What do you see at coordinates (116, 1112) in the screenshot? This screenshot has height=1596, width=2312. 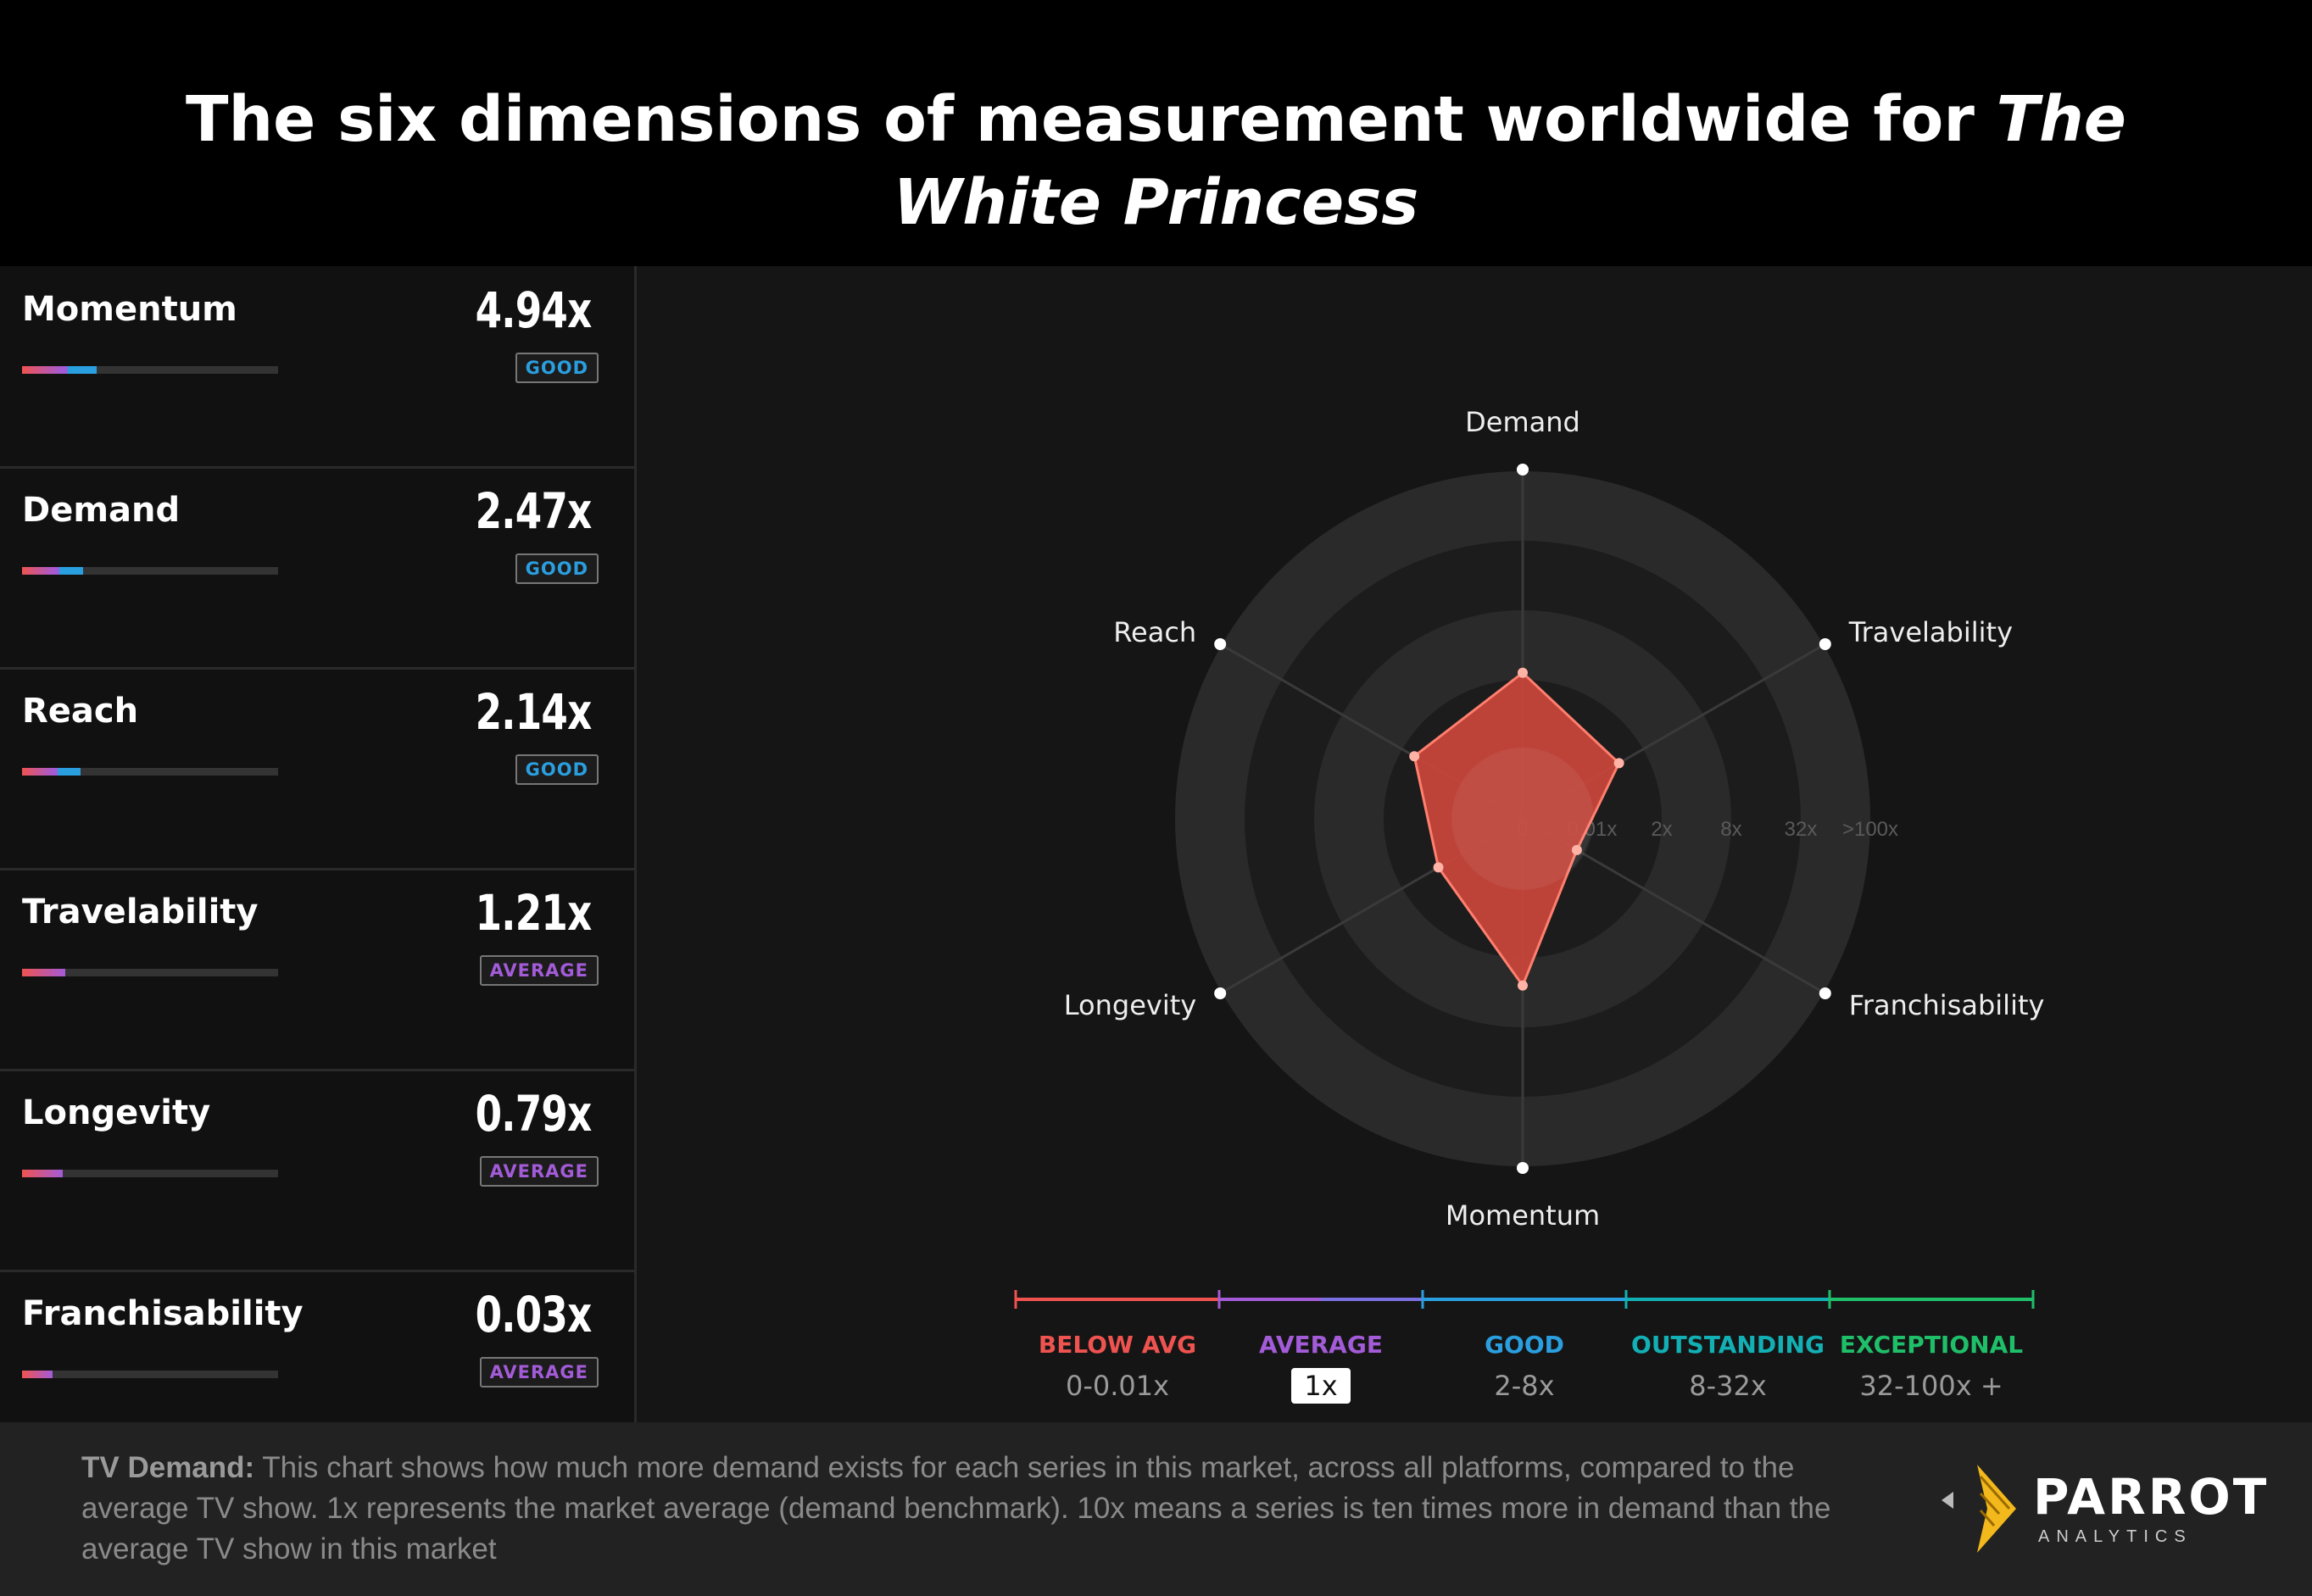 I see `metric-name: Longevity` at bounding box center [116, 1112].